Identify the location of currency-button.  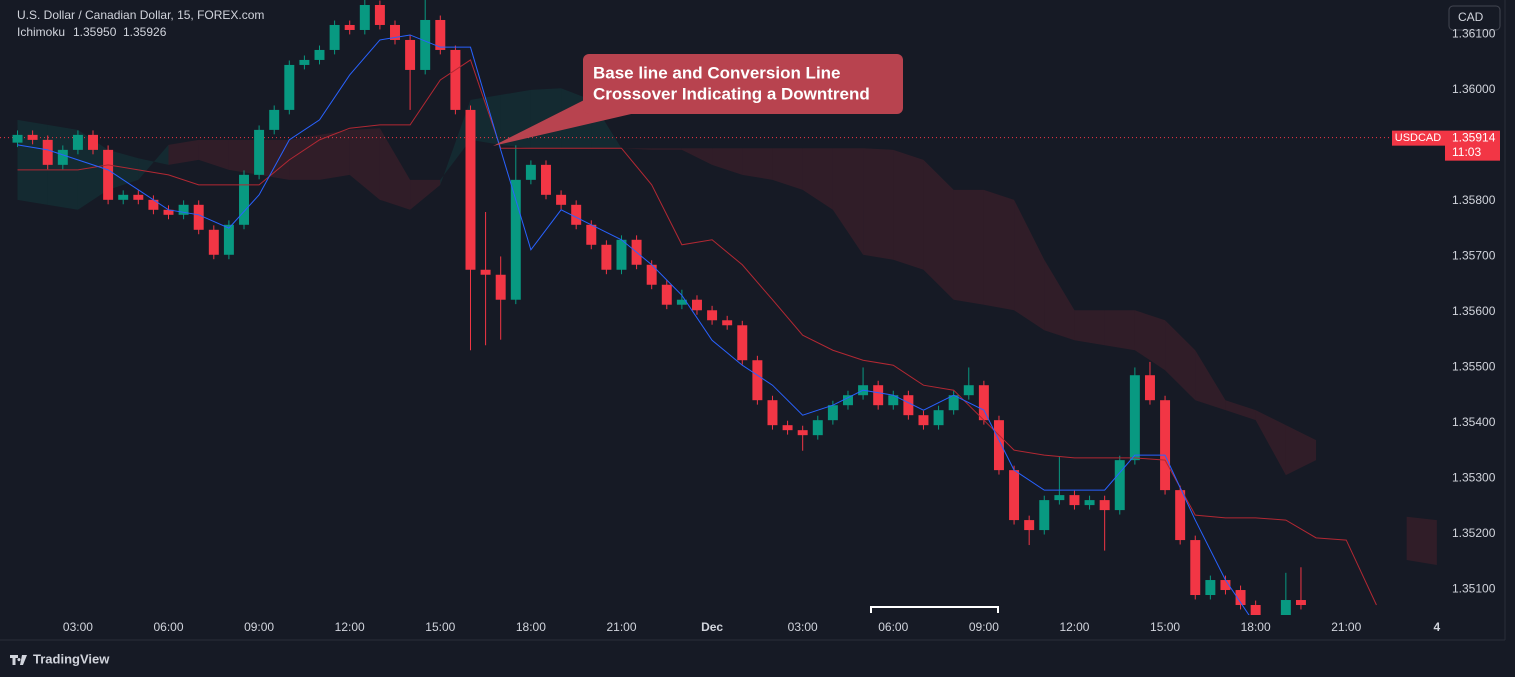
(1474, 18).